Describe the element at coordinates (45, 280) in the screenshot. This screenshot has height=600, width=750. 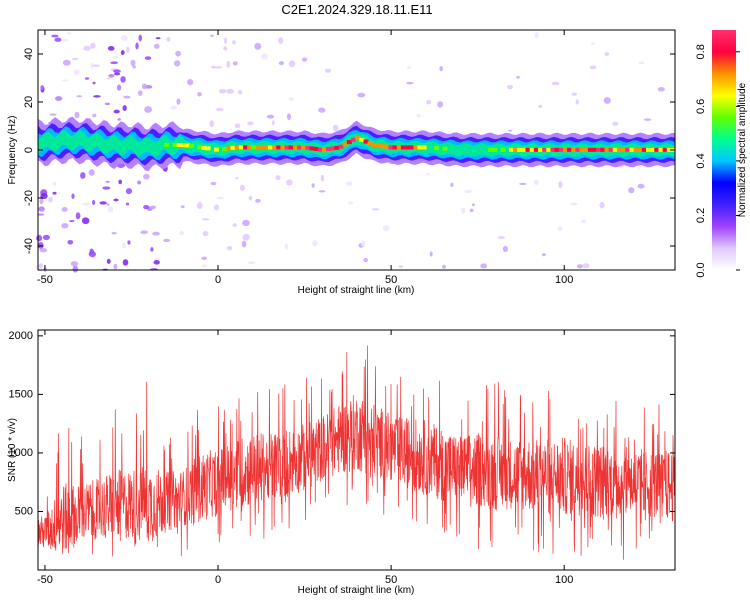
I see `x-tick-label: -50` at that location.